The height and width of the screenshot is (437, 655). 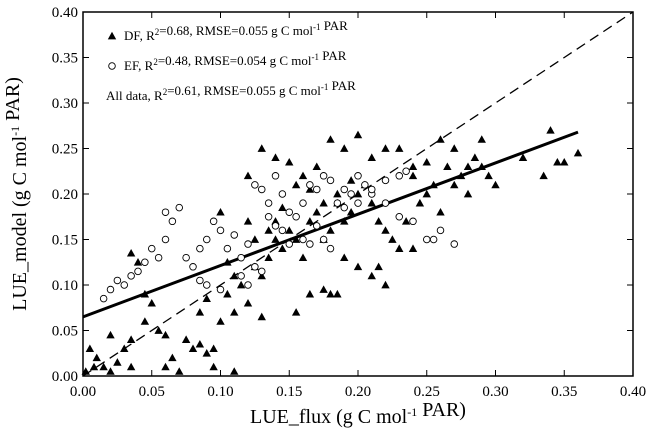 What do you see at coordinates (427, 392) in the screenshot?
I see `x-tick-label: 0.25` at bounding box center [427, 392].